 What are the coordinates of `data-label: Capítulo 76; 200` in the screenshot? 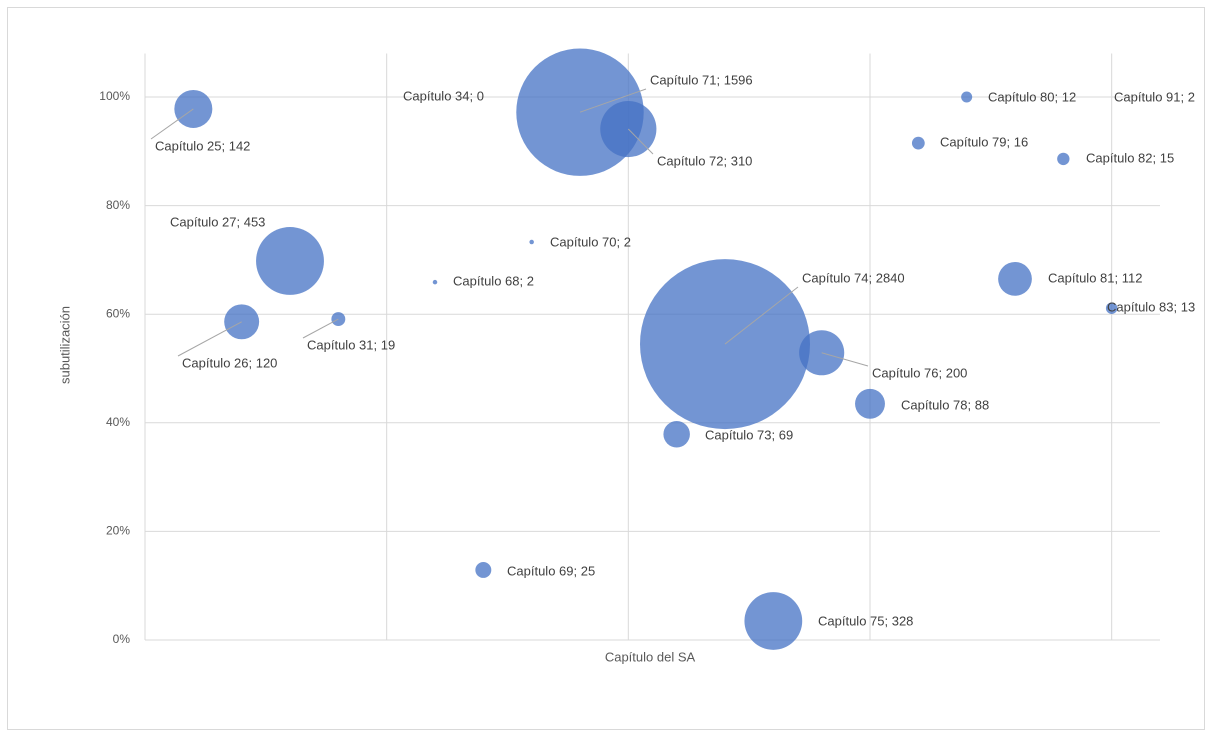 It's located at (919, 372).